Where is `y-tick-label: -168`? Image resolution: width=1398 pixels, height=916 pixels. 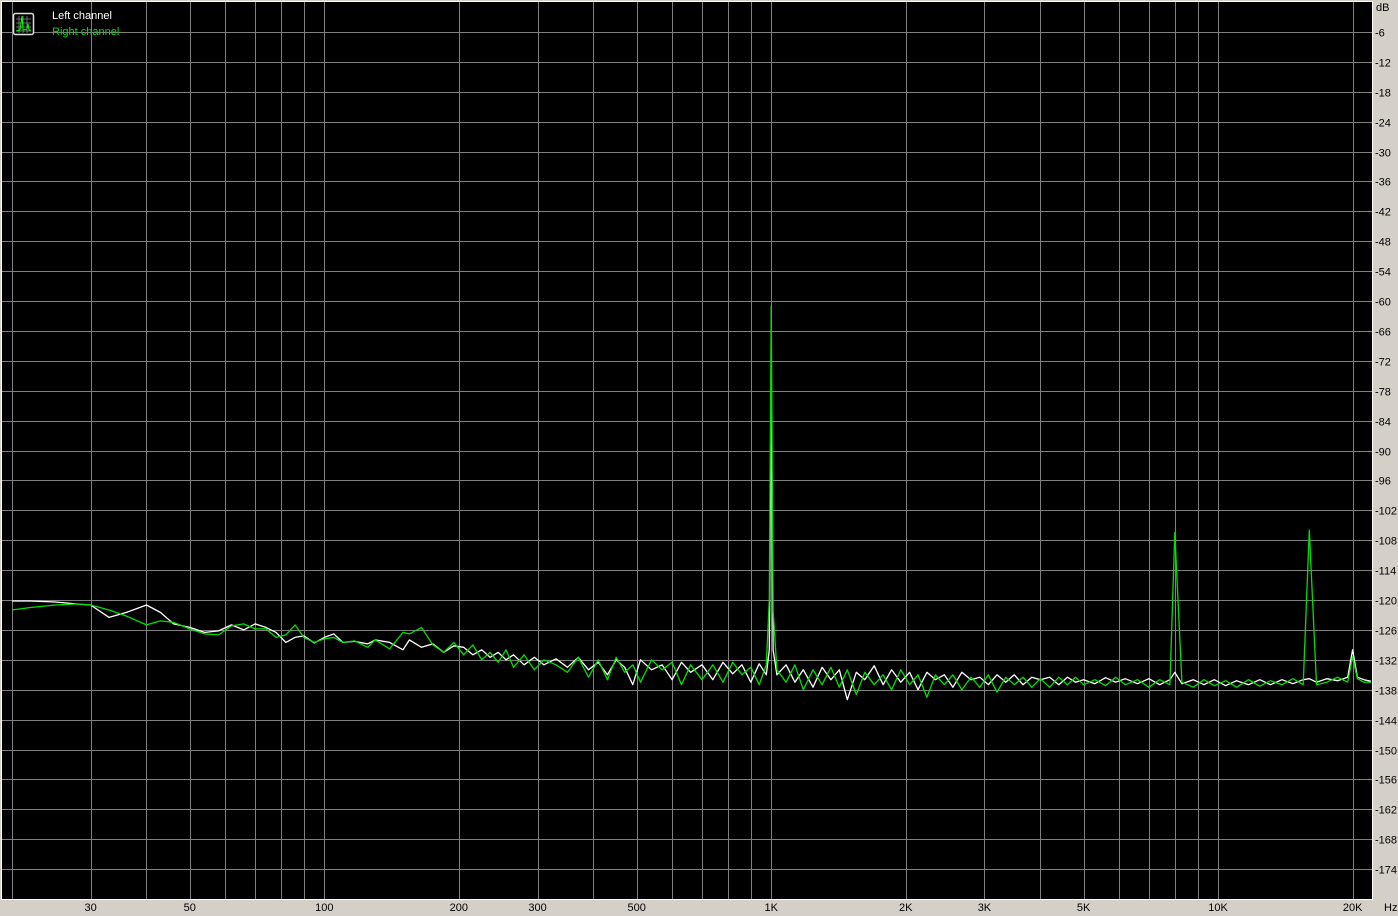
y-tick-label: -168 is located at coordinates (1386, 841).